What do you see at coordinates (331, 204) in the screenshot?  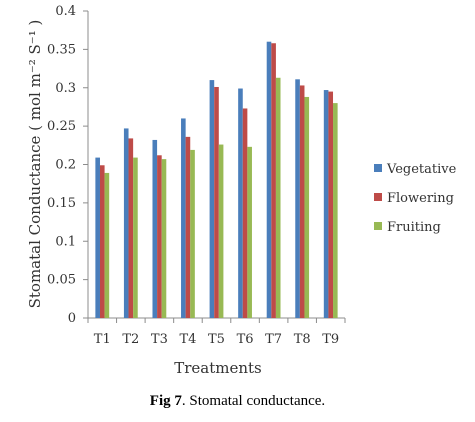 I see `bar-flowering-t9` at bounding box center [331, 204].